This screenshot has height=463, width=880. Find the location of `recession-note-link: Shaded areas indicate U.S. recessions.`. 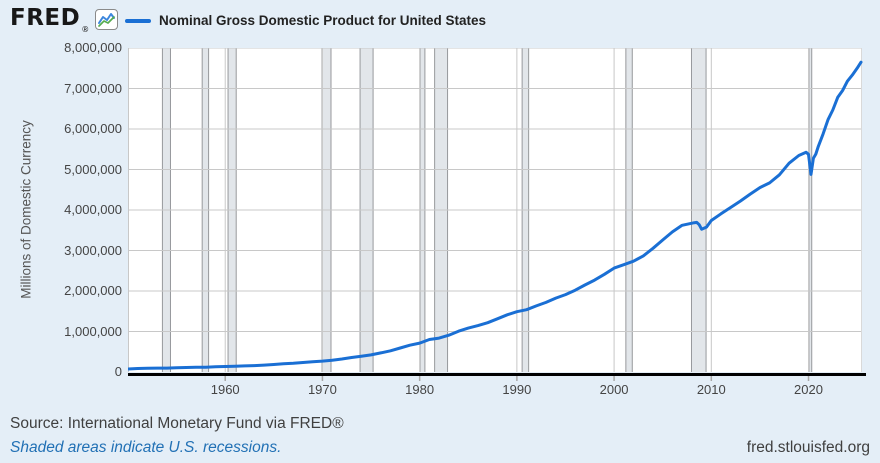

recession-note-link: Shaded areas indicate U.S. recessions. is located at coordinates (146, 447).